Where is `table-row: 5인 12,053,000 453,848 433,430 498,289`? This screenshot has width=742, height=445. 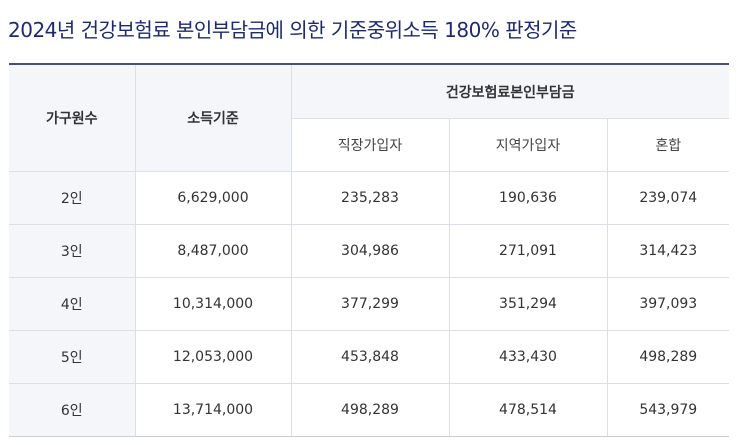
table-row: 5인 12,053,000 453,848 433,430 498,289 is located at coordinates (369, 357).